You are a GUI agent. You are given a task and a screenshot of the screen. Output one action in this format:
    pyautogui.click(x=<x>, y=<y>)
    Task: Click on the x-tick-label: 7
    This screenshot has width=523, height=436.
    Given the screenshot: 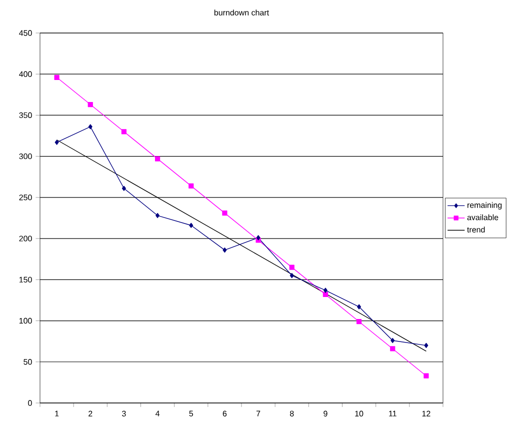 What is the action you would take?
    pyautogui.click(x=258, y=413)
    